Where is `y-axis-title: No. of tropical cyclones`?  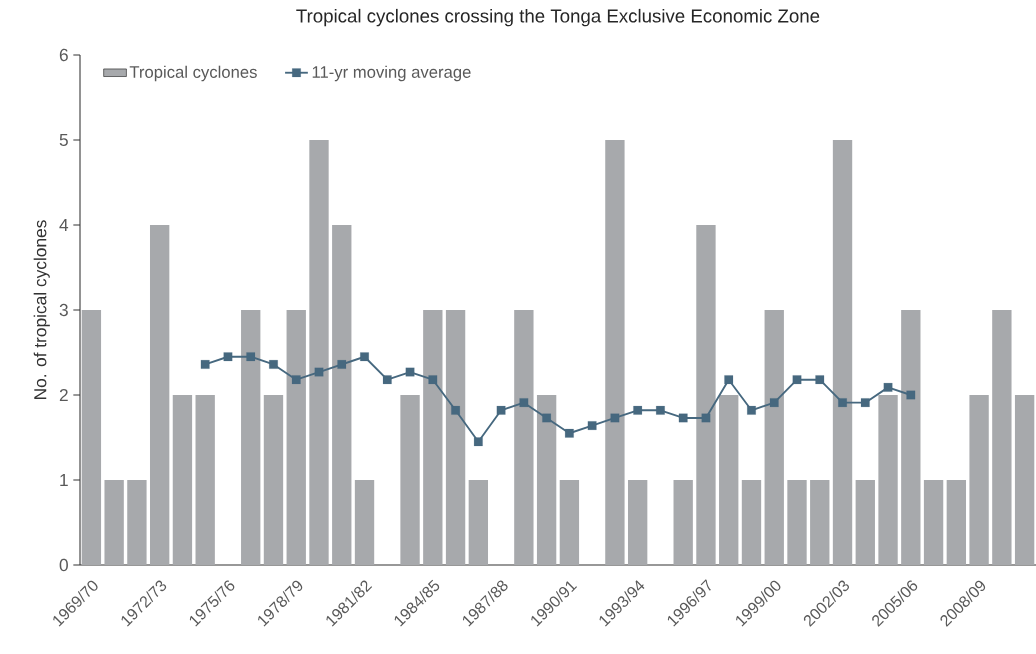
y-axis-title: No. of tropical cyclones is located at coordinates (41, 309).